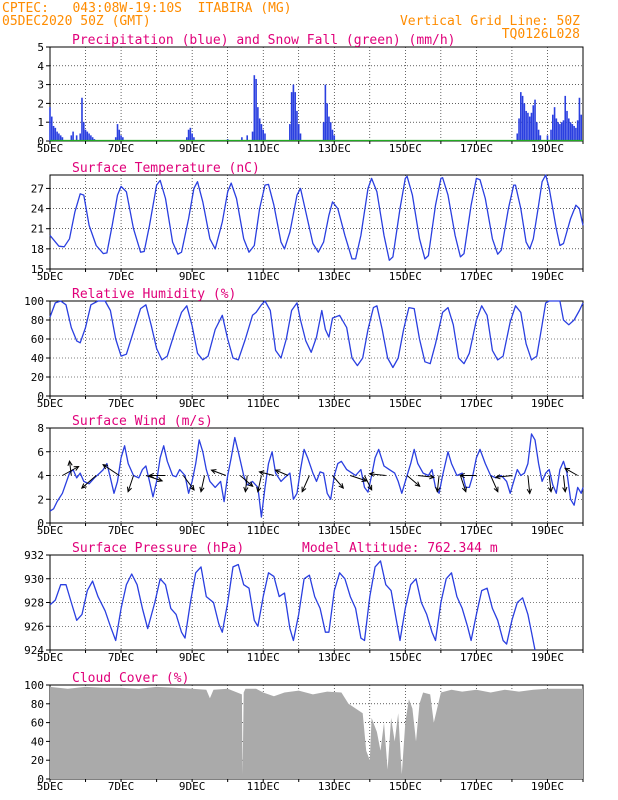 This screenshot has height=800, width=618. What do you see at coordinates (50, 276) in the screenshot?
I see `temp-xtick-label: 5DEC` at bounding box center [50, 276].